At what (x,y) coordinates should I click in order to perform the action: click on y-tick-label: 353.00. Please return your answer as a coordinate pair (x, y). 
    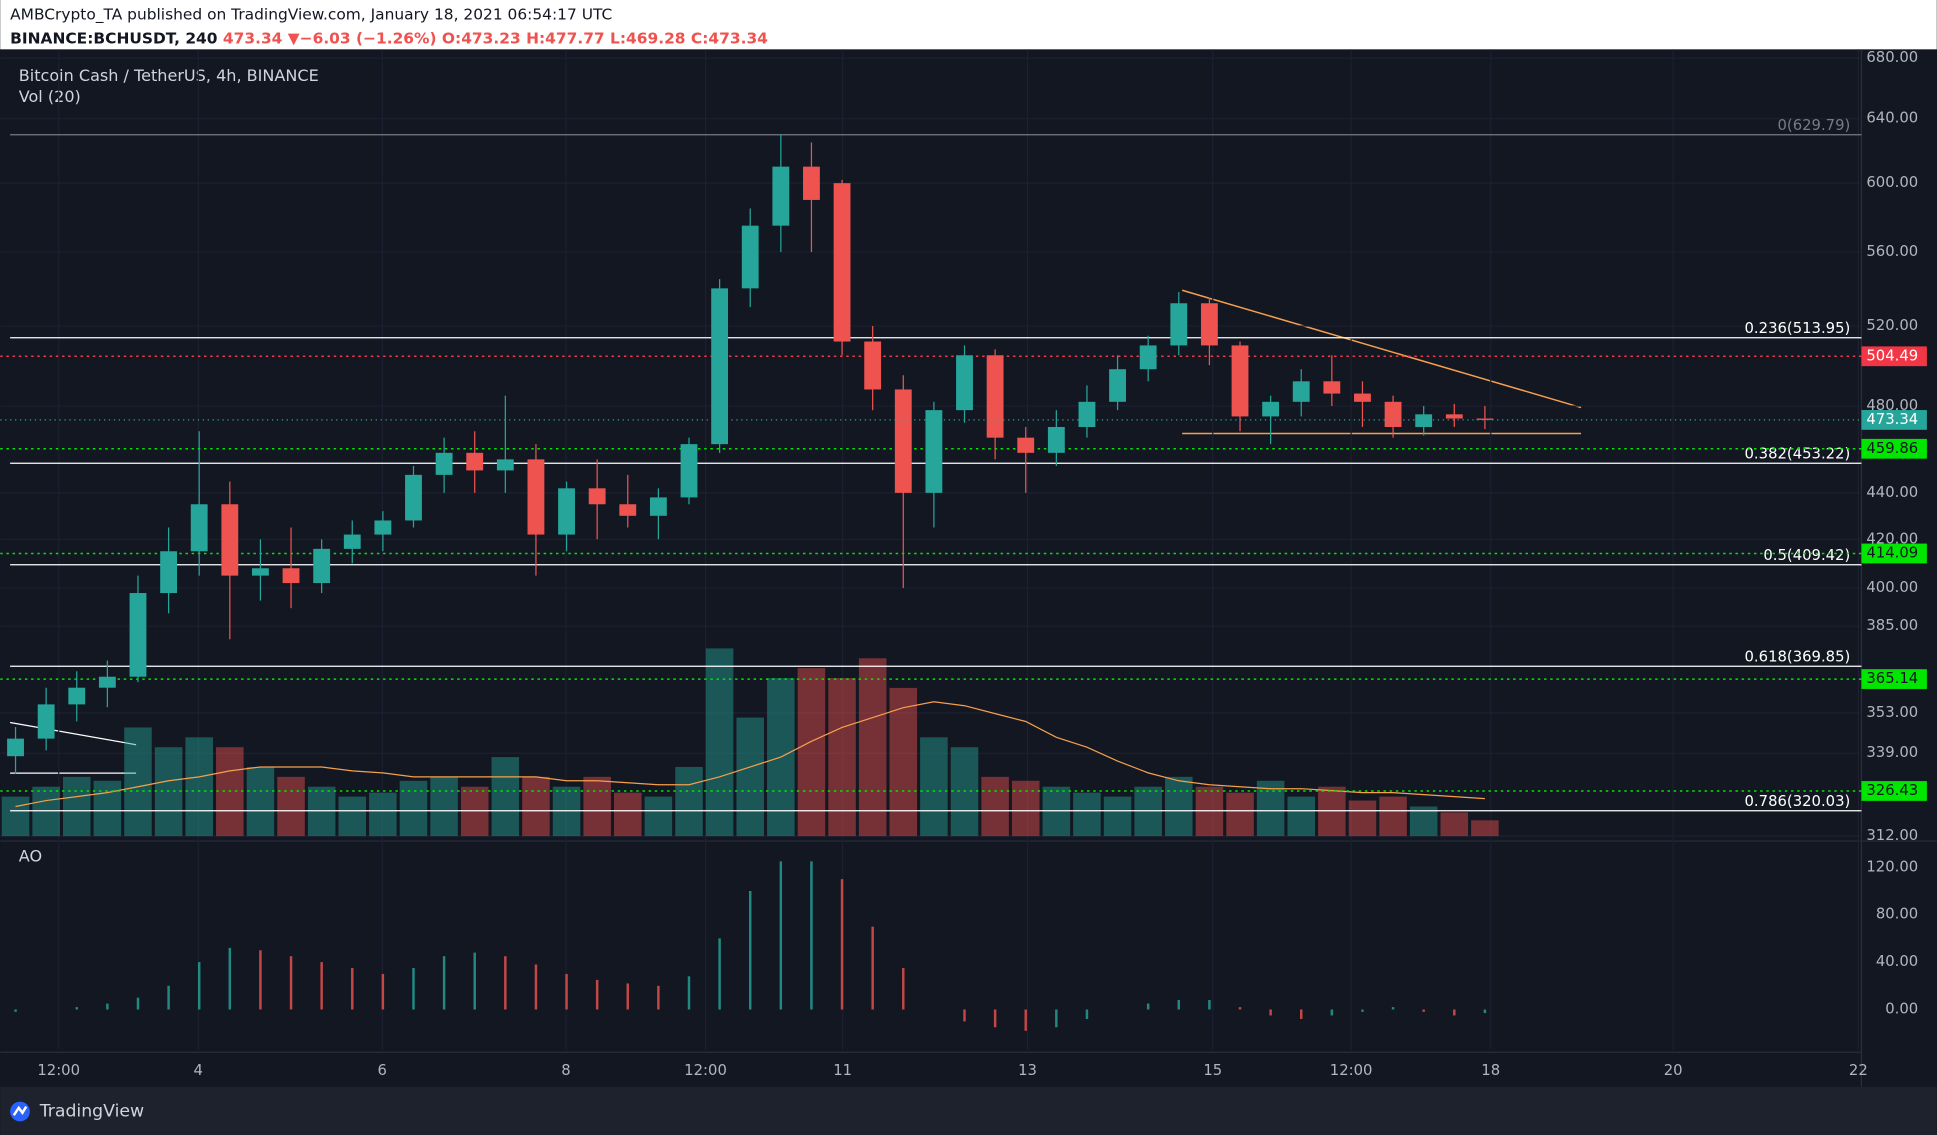
    Looking at the image, I should click on (1892, 712).